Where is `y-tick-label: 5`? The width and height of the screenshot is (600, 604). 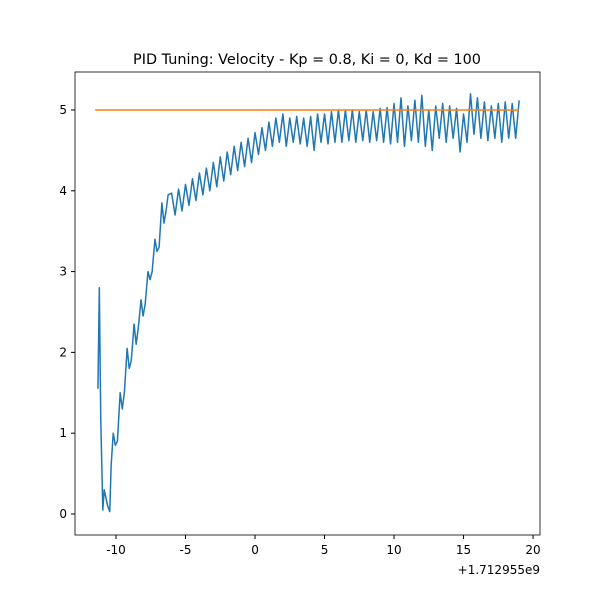 y-tick-label: 5 is located at coordinates (63, 110).